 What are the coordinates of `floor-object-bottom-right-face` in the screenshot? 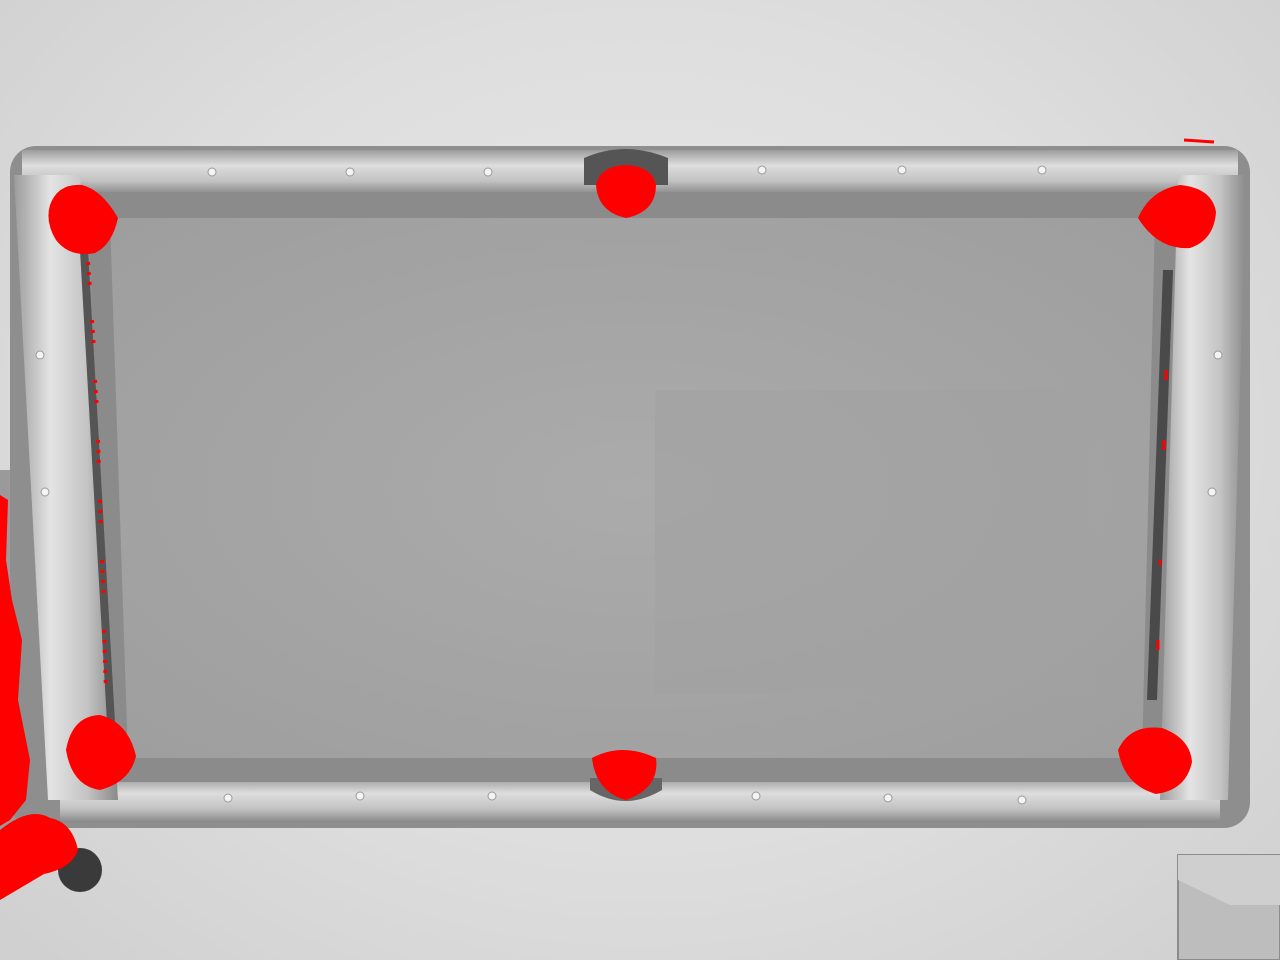 It's located at (1229, 880).